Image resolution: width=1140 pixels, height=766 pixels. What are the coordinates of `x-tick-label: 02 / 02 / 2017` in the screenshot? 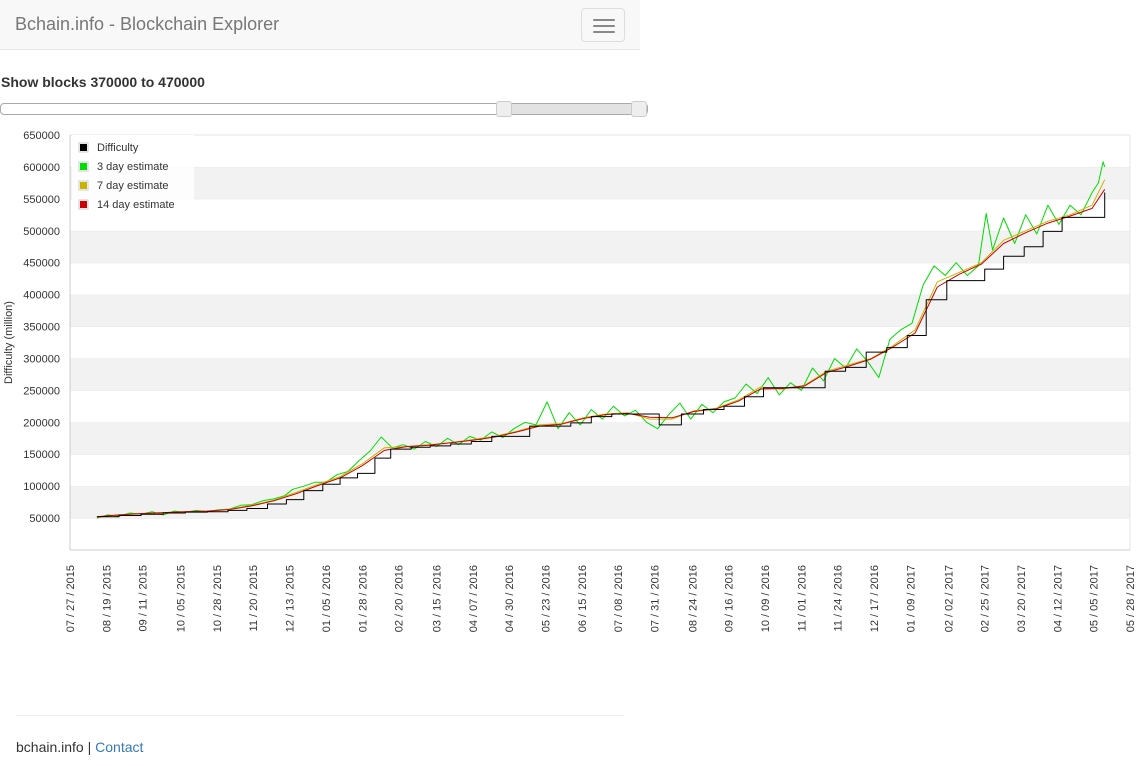 It's located at (949, 598).